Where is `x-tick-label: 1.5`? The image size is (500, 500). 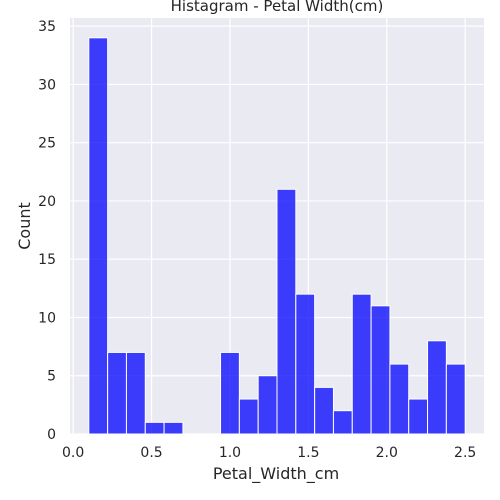 x-tick-label: 1.5 is located at coordinates (308, 453).